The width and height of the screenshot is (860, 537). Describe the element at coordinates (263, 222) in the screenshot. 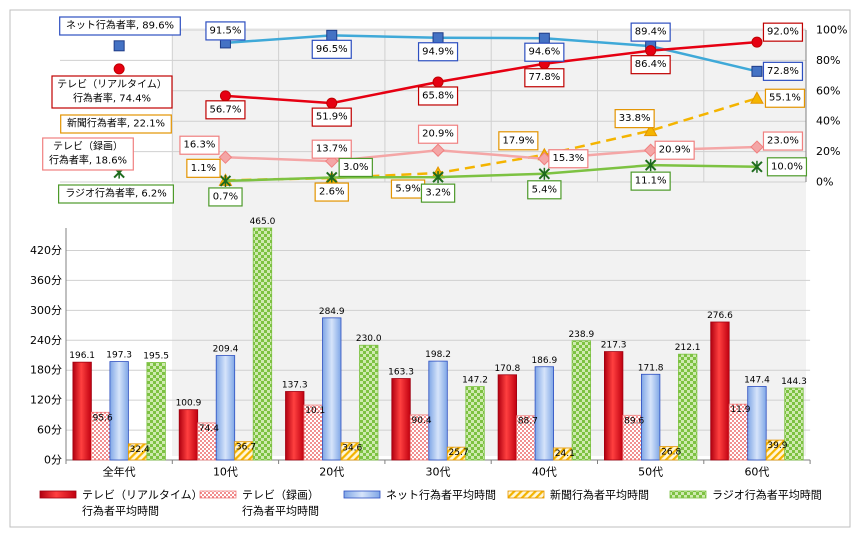

I see `bar-value-label: 465.0` at that location.